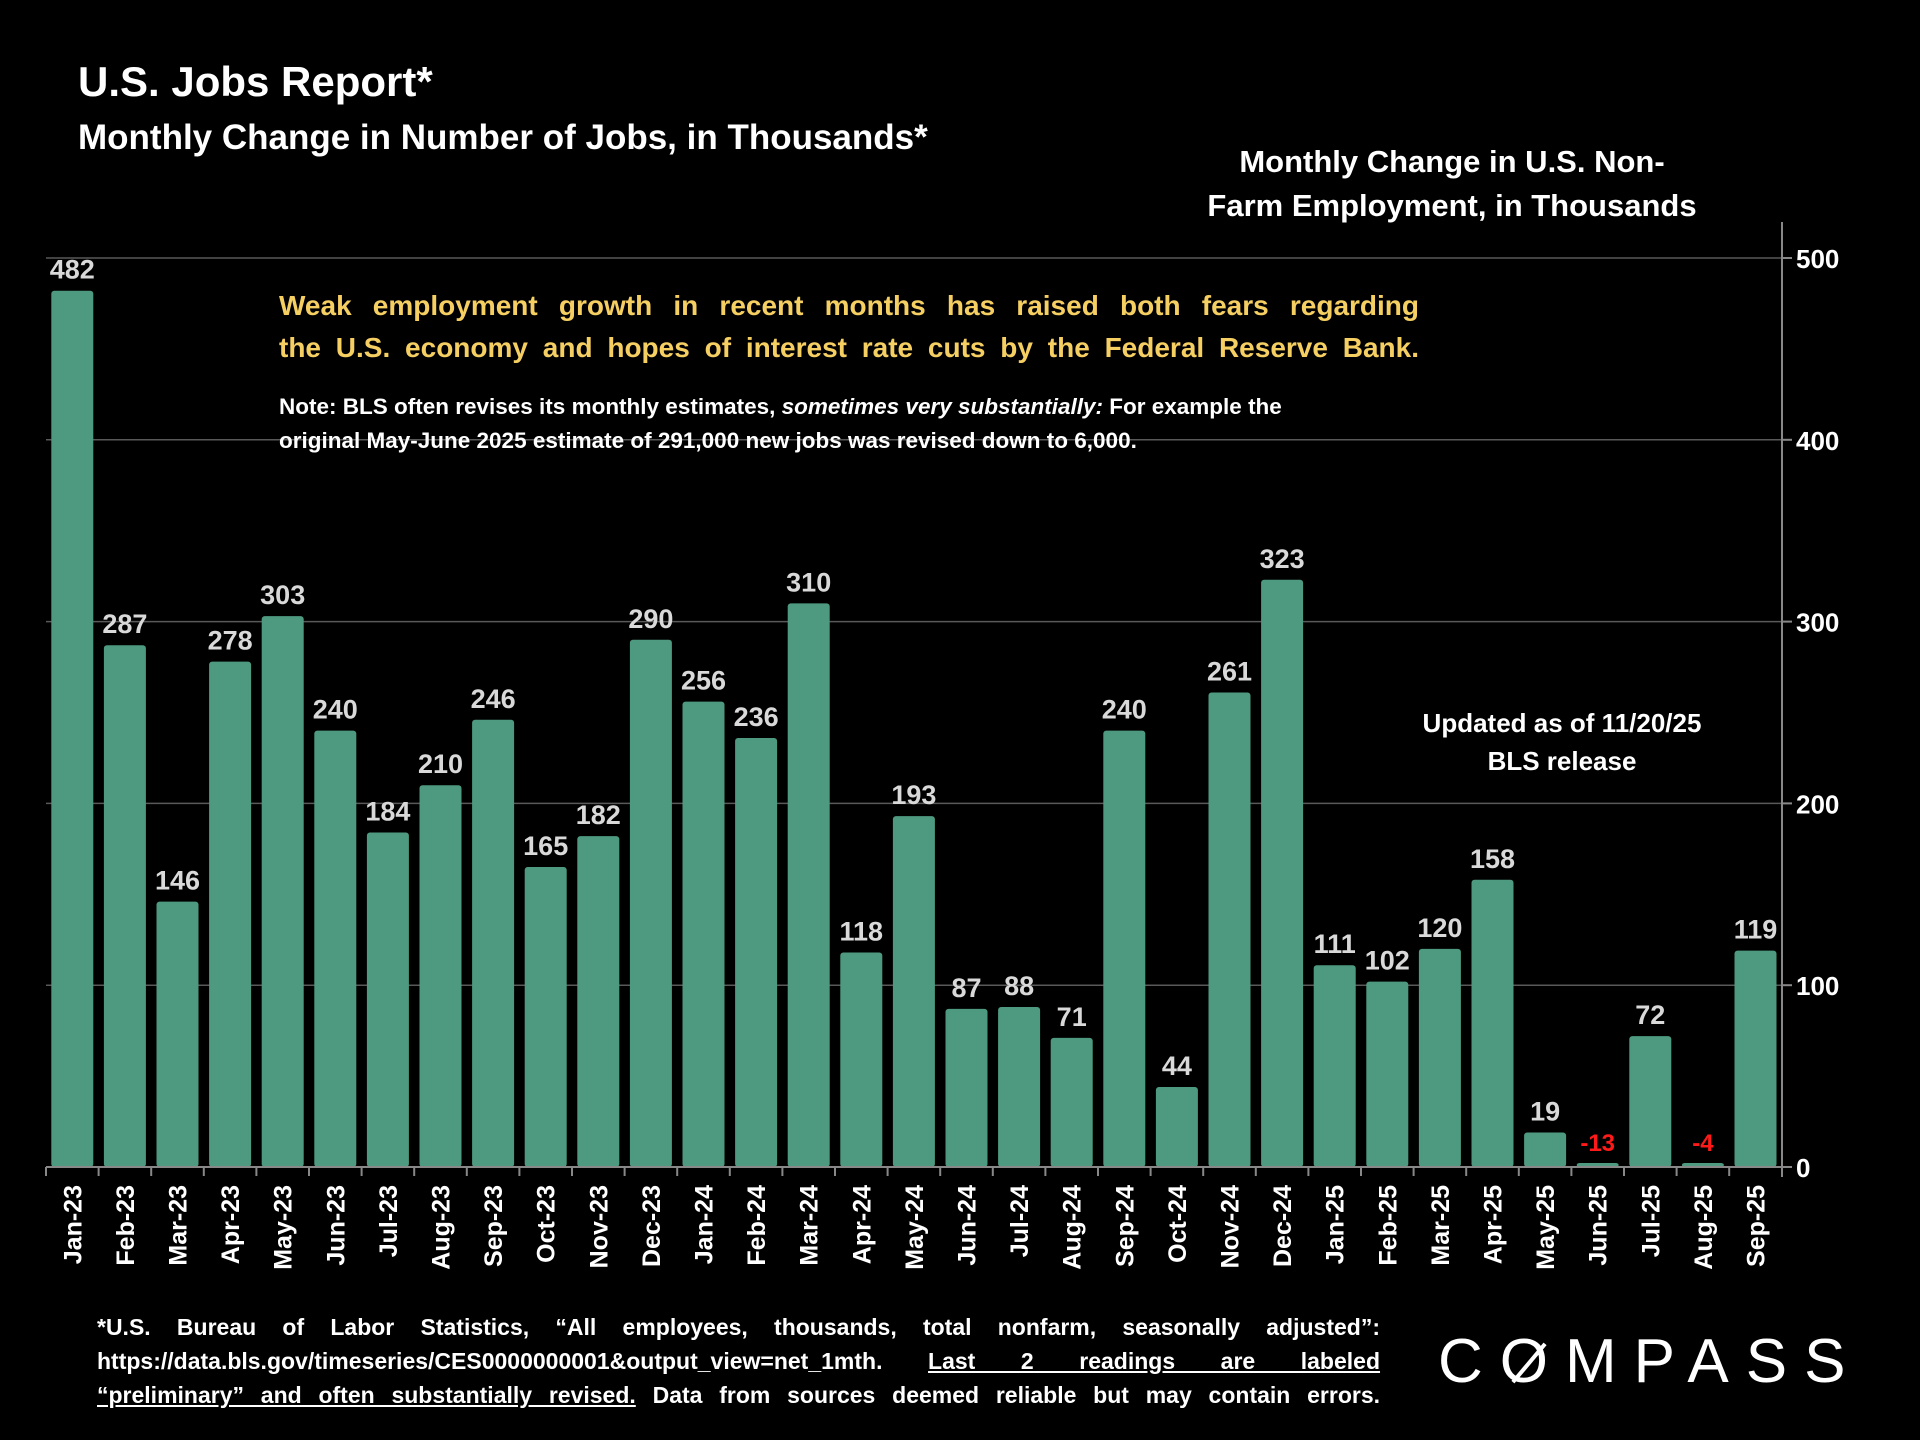 Image resolution: width=1920 pixels, height=1440 pixels. What do you see at coordinates (389, 1221) in the screenshot?
I see `x-tick-label: Jul-23` at bounding box center [389, 1221].